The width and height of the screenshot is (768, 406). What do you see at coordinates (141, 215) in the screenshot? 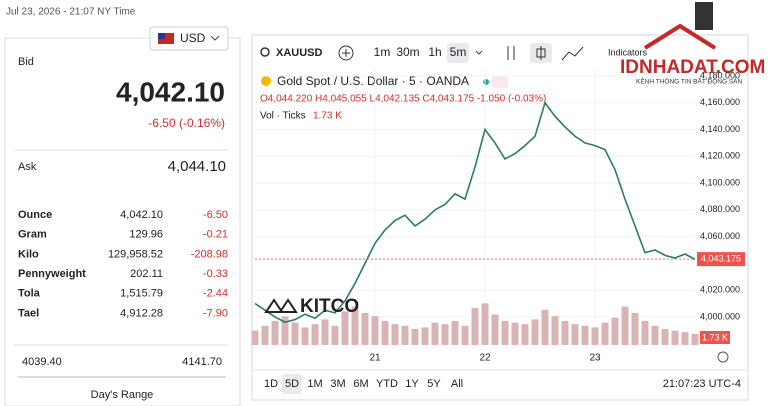
I see `metal-price: 4,042.10` at bounding box center [141, 215].